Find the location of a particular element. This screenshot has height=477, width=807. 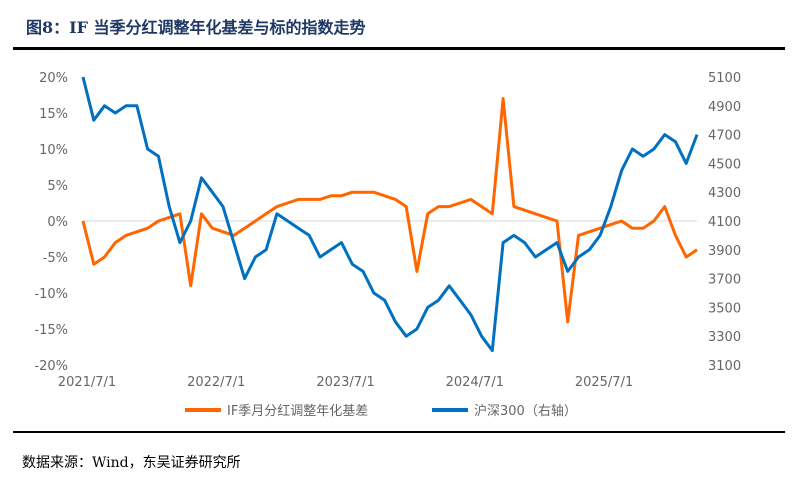

y-right-tick-label: 3900 is located at coordinates (724, 251).